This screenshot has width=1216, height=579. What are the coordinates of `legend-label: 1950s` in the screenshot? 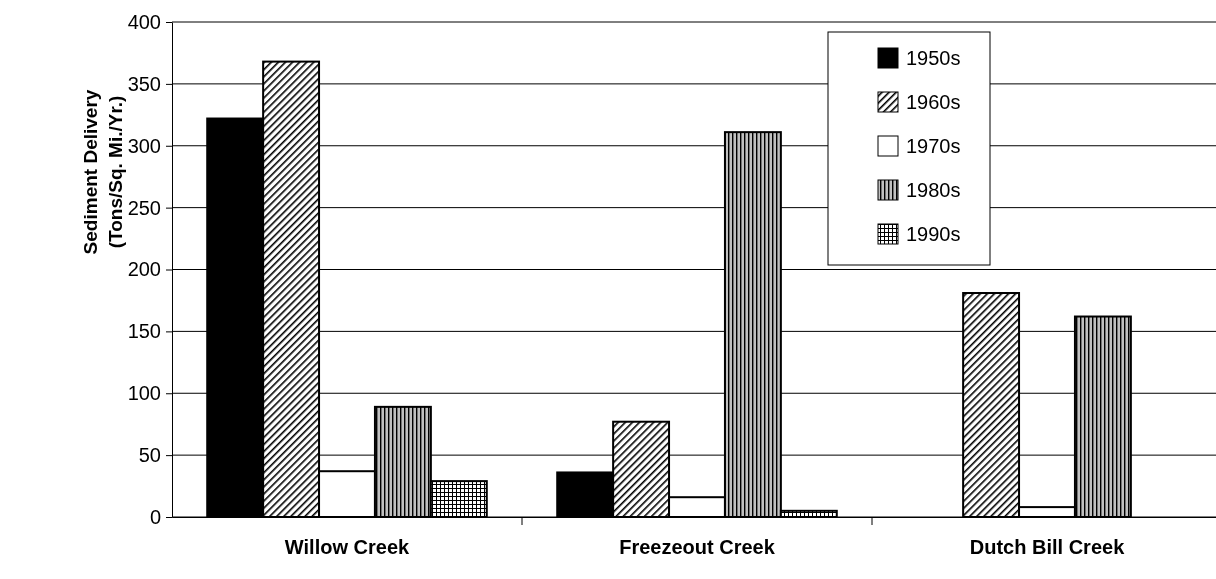 It's located at (933, 58).